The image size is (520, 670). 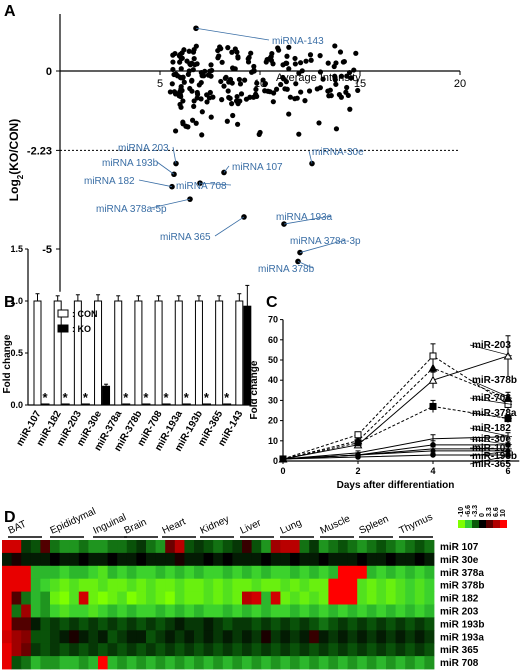 I want to click on a-annotation-label: miRNA 193a, so click(x=304, y=217).